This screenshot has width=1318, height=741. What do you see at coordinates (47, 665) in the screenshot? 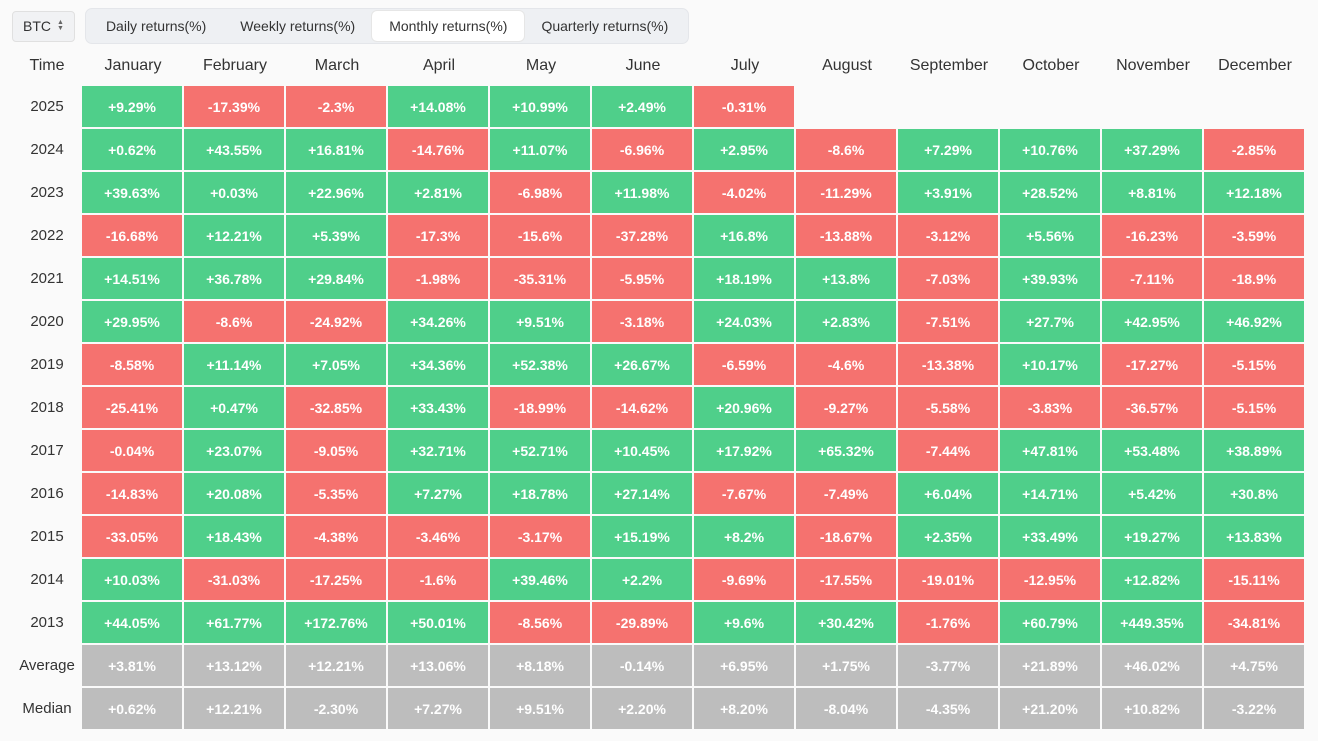
I see `summary-label: Average` at bounding box center [47, 665].